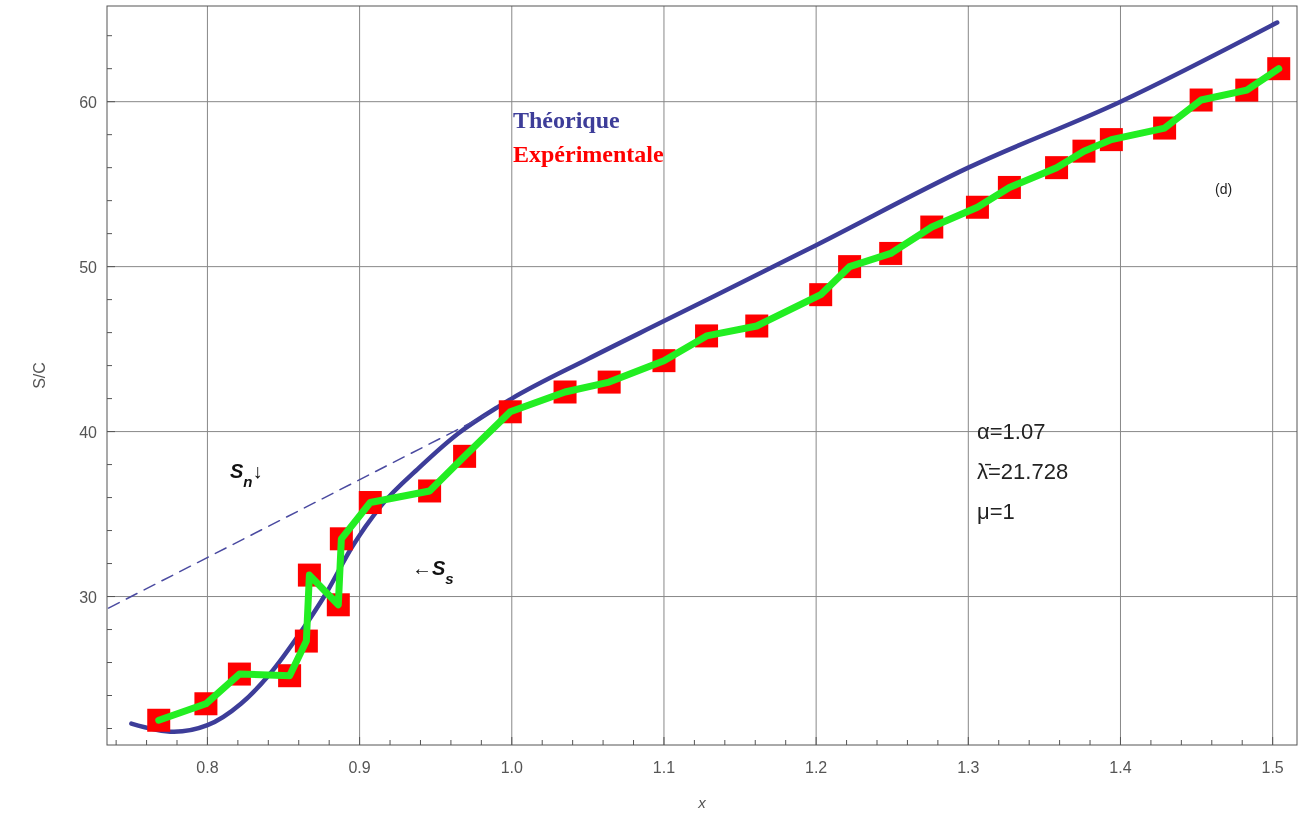 The height and width of the screenshot is (818, 1306). I want to click on annotation: λ̄=21.728, so click(1023, 471).